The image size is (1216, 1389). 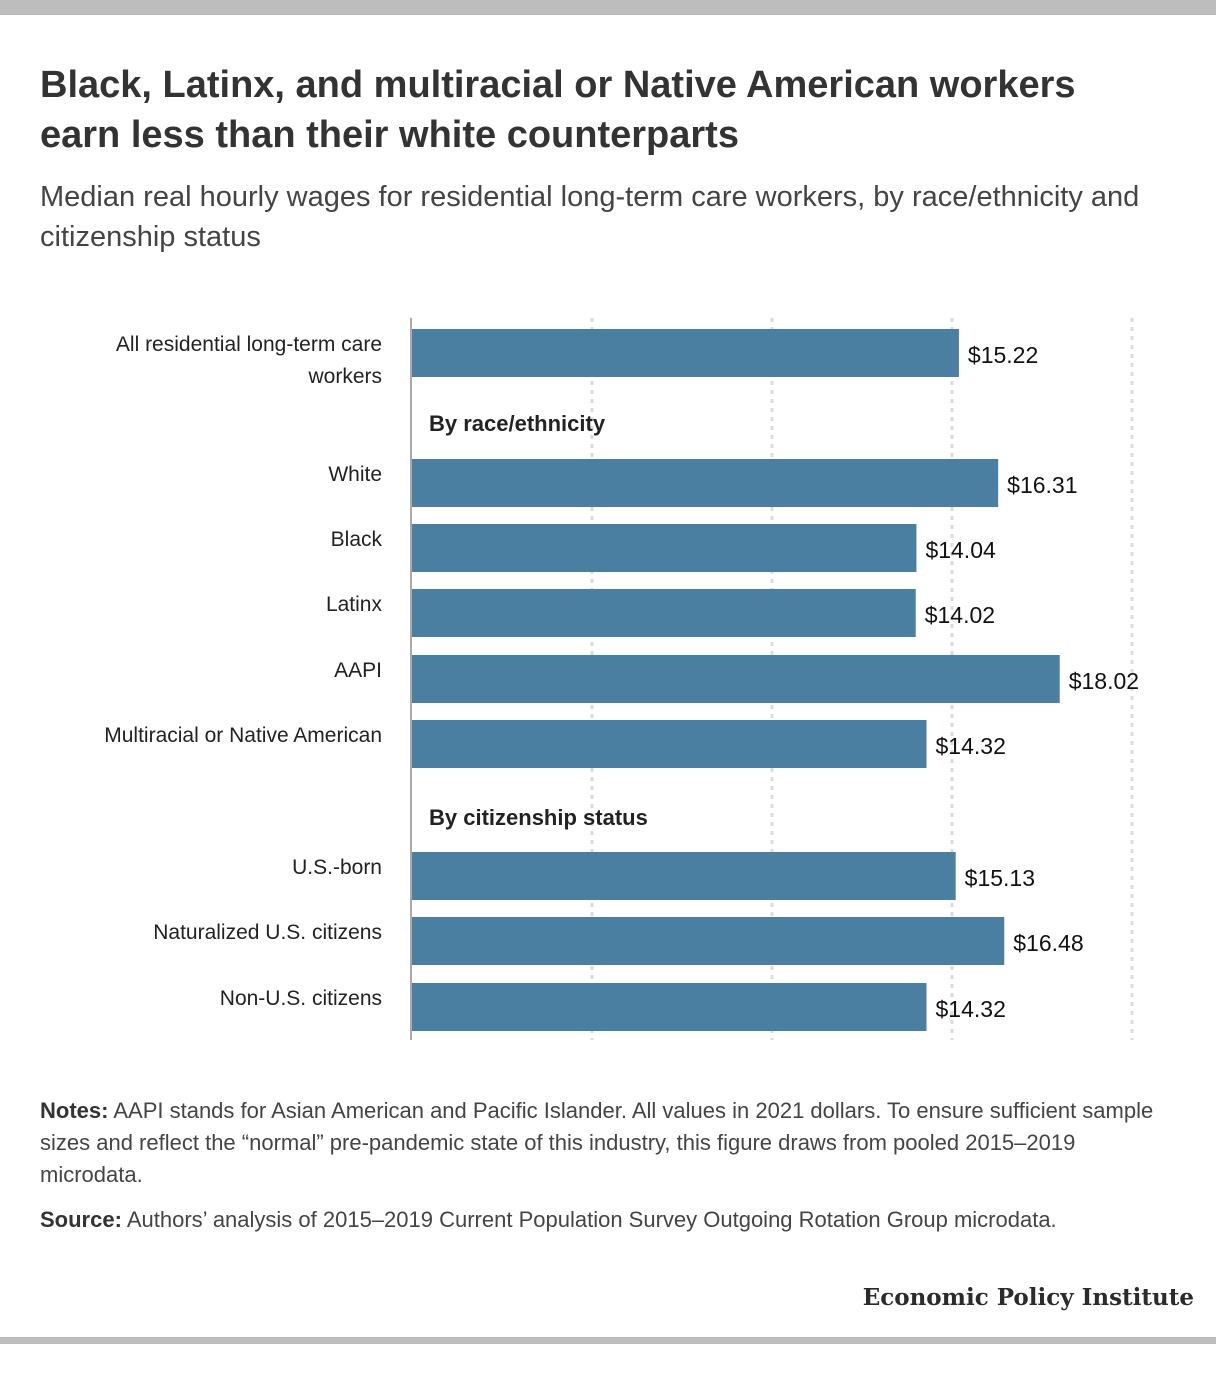 I want to click on notes-label: Notes:, so click(x=74, y=1110).